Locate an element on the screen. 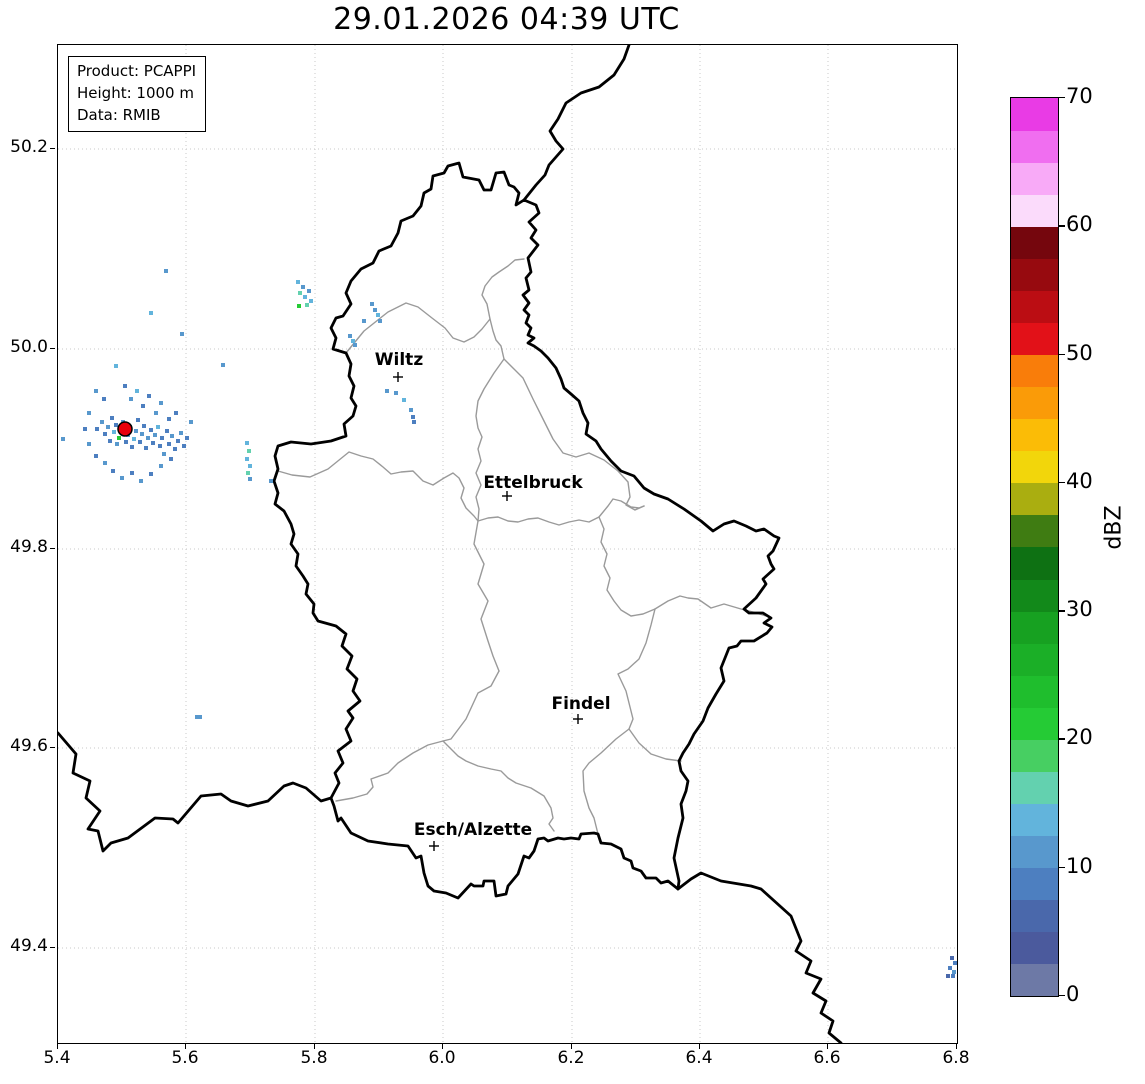  info-height: Height: 1000 m is located at coordinates (135, 92).